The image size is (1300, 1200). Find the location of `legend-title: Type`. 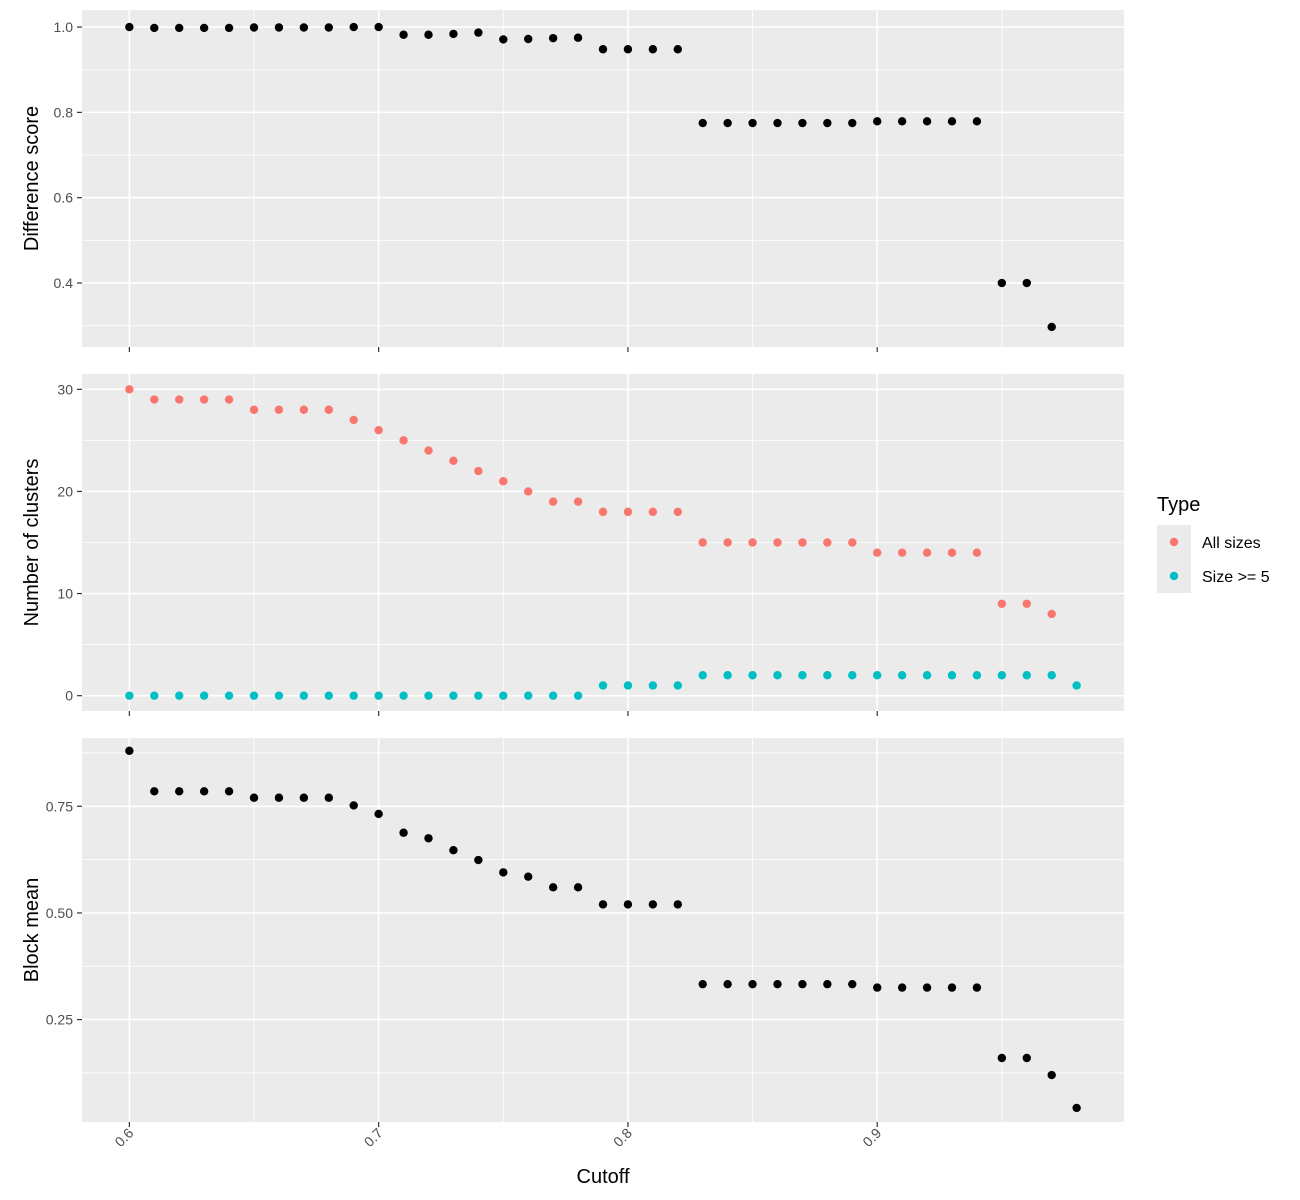

legend-title: Type is located at coordinates (1178, 505).